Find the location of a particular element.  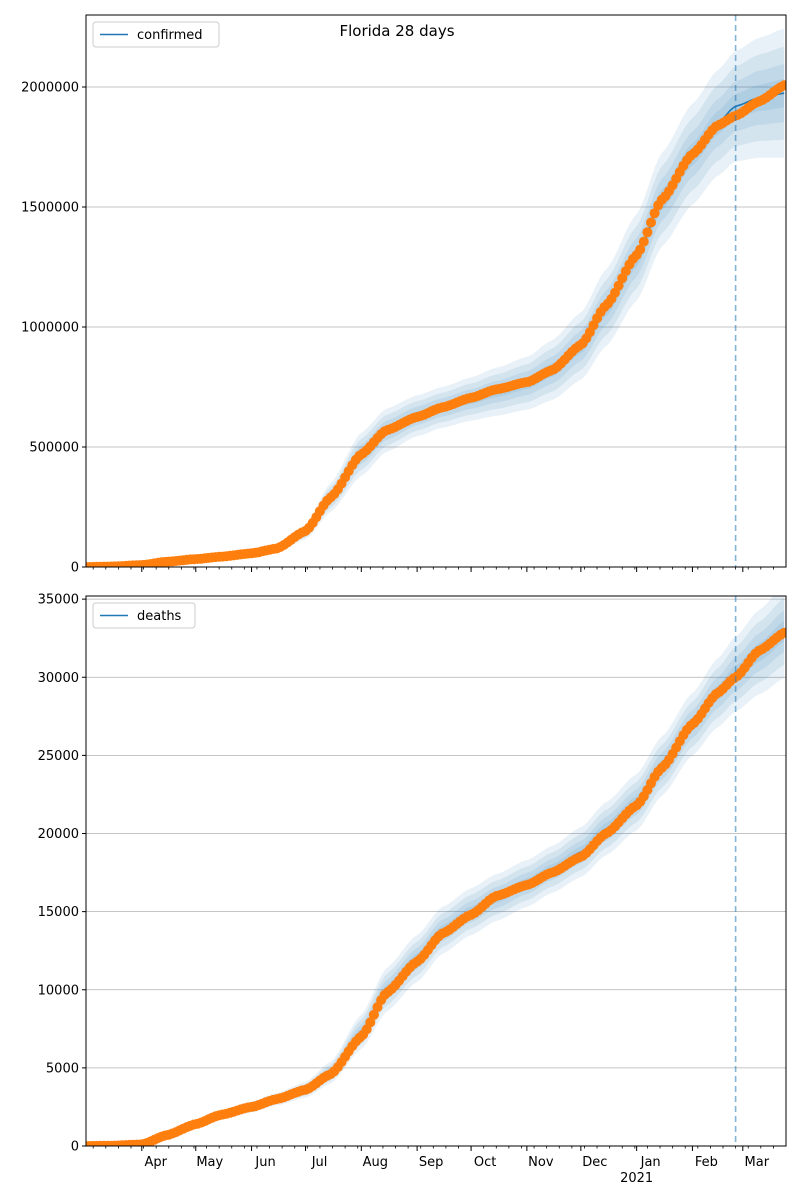

x-tick-label-4: Aug is located at coordinates (375, 1162).